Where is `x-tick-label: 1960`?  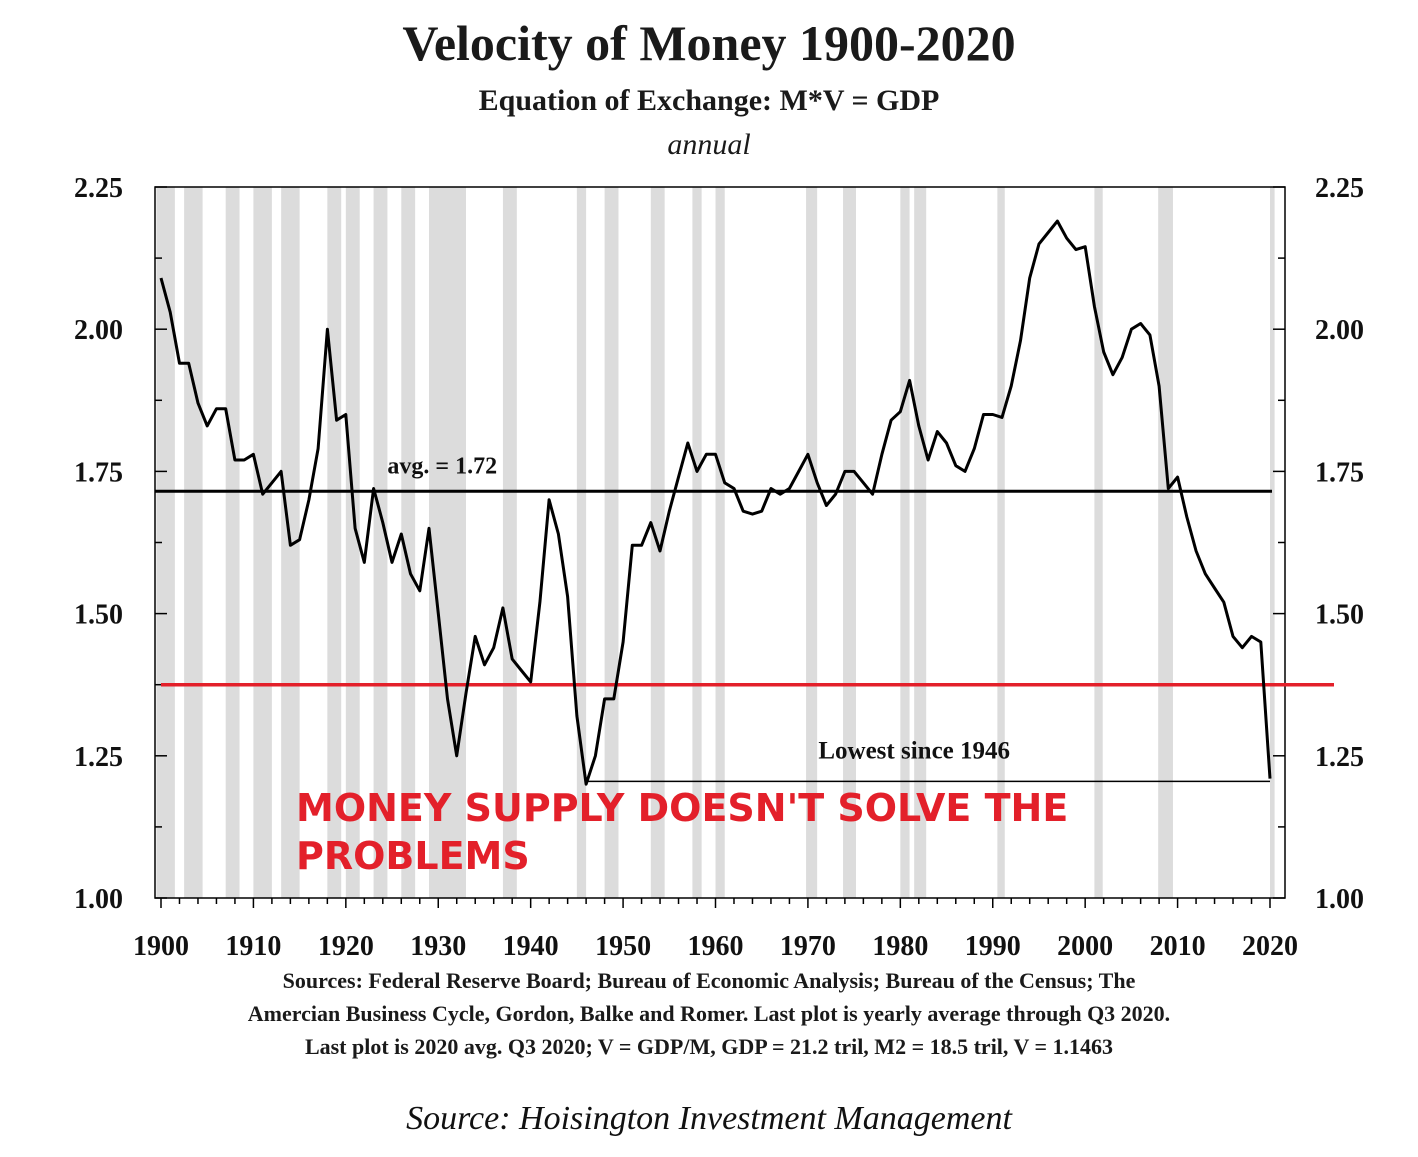 x-tick-label: 1960 is located at coordinates (716, 946).